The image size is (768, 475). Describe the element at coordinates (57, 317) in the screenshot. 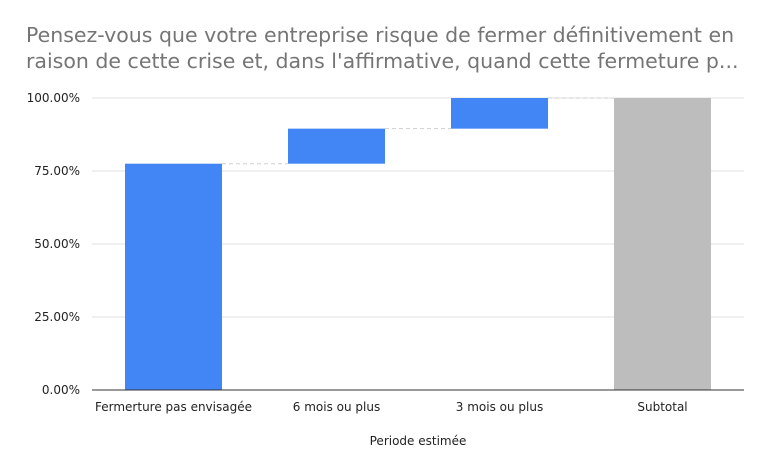

I see `y-tick-label: 25.00%` at that location.